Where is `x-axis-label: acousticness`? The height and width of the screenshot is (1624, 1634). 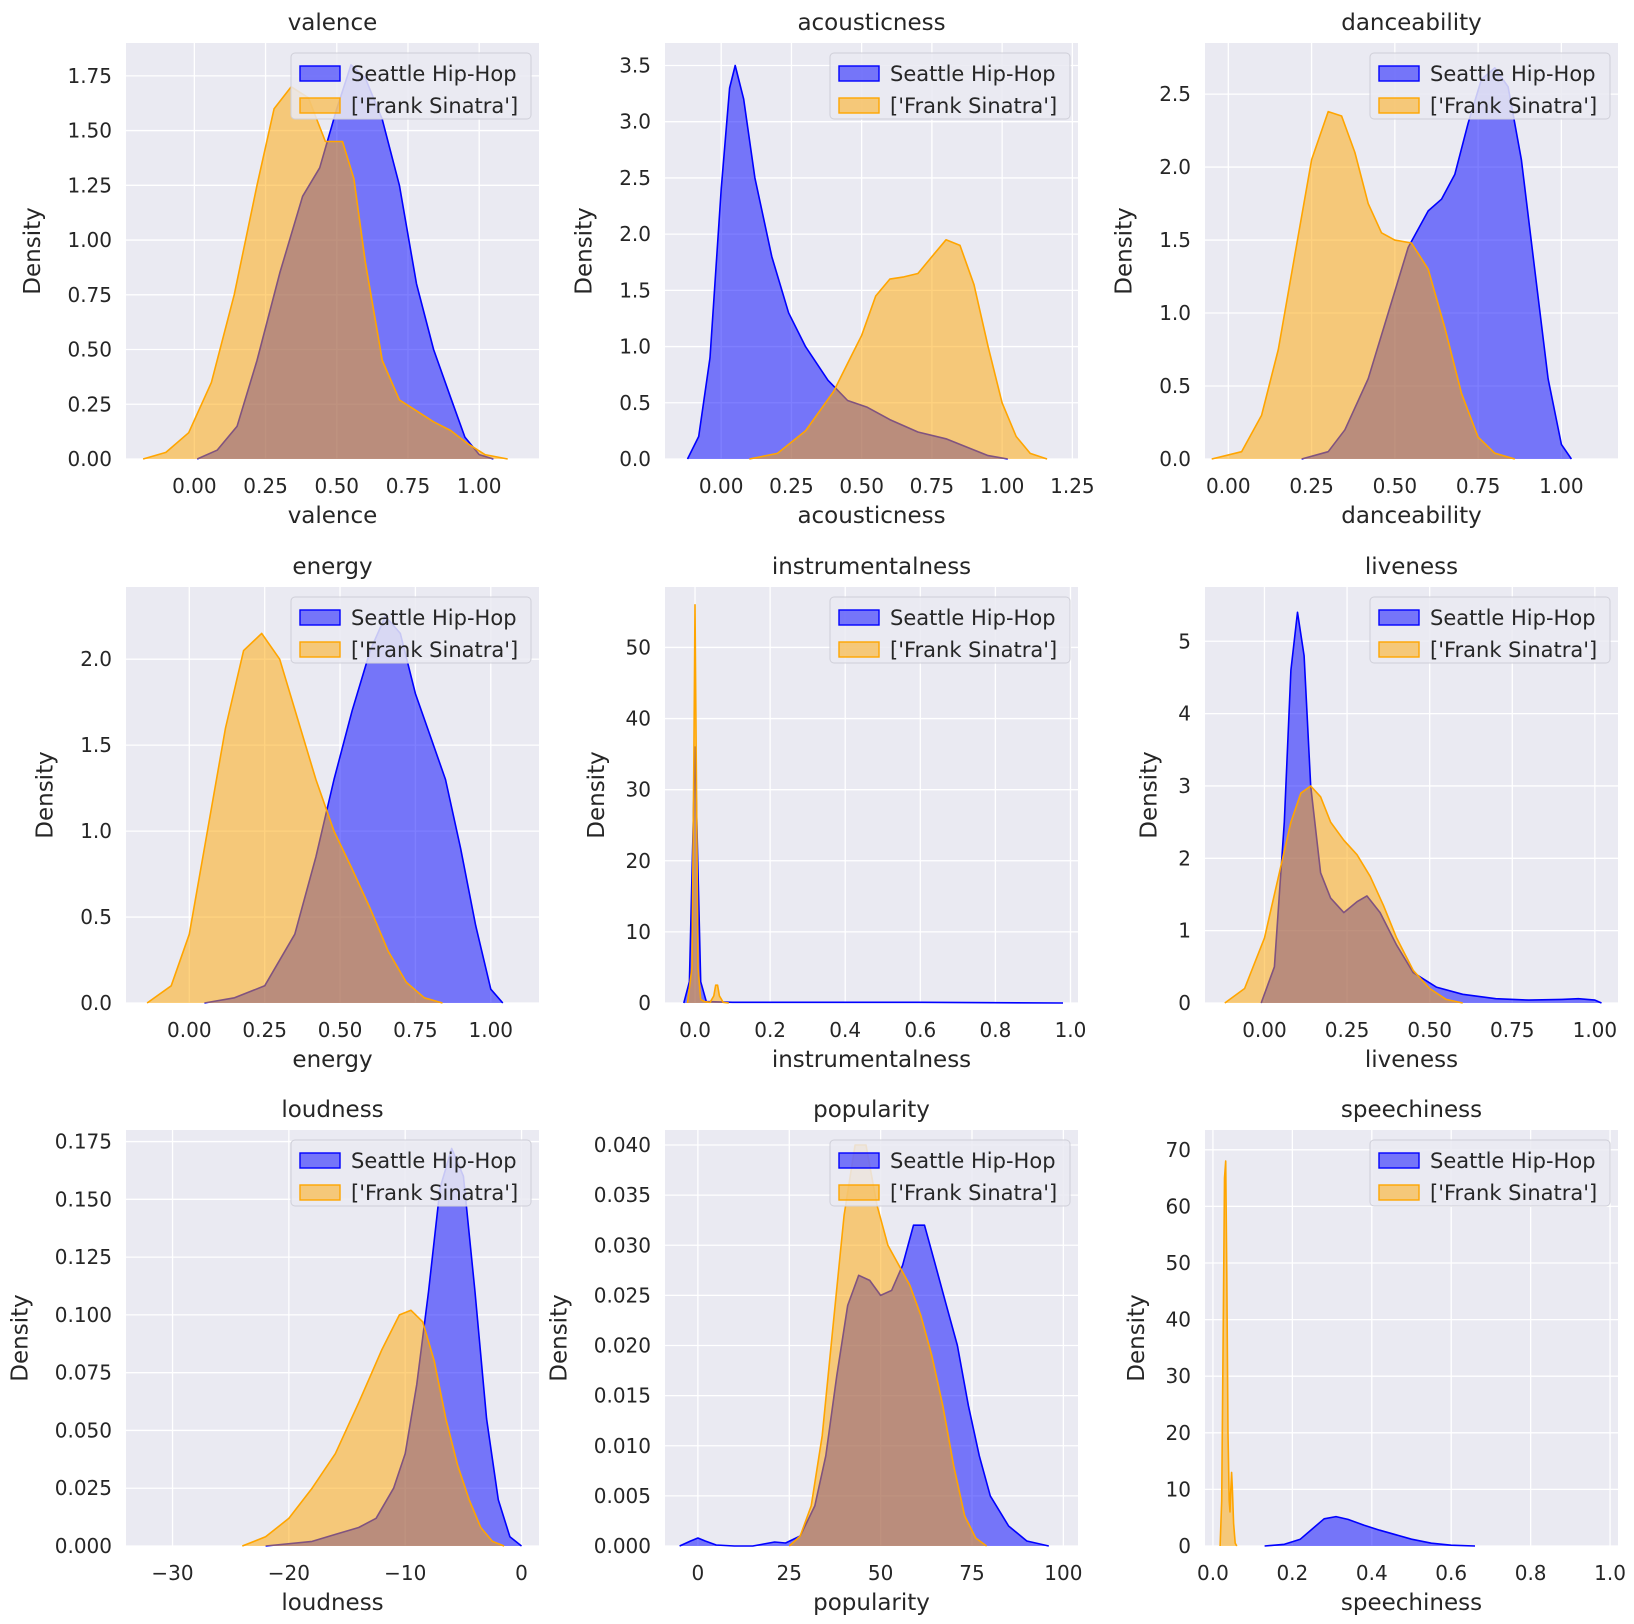
x-axis-label: acousticness is located at coordinates (871, 516).